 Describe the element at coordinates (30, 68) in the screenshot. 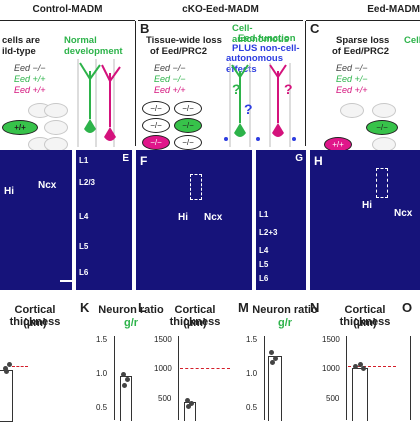

I see `panel-a-geno1: Eed −/−` at that location.